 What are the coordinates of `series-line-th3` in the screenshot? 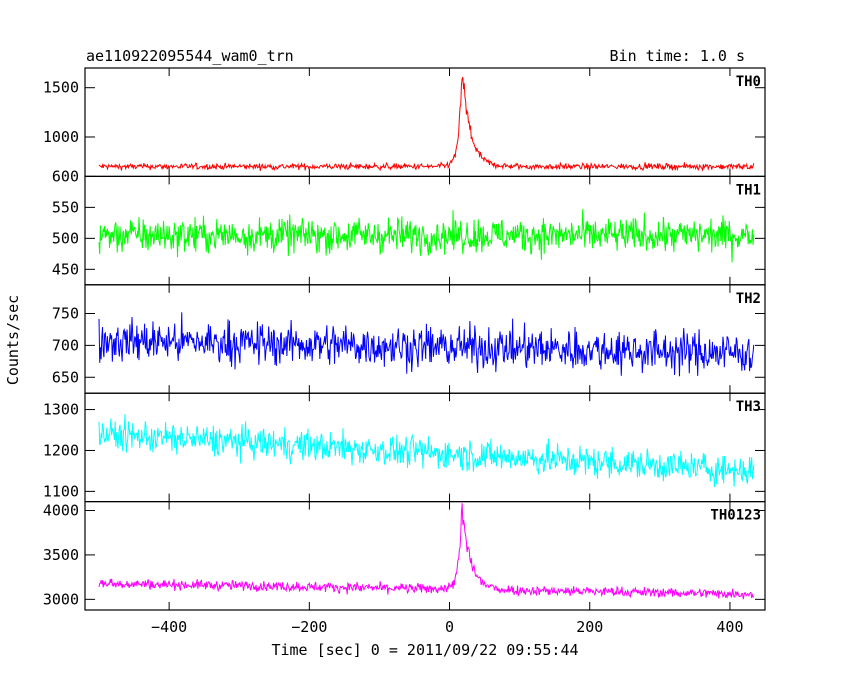 It's located at (426, 451).